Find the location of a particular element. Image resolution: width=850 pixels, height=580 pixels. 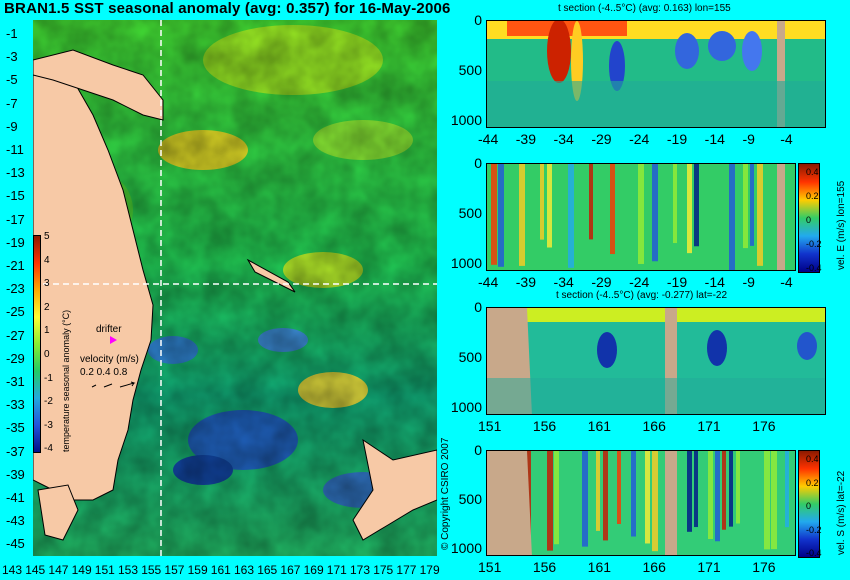

x-tick-label: -14 is located at coordinates (714, 282).